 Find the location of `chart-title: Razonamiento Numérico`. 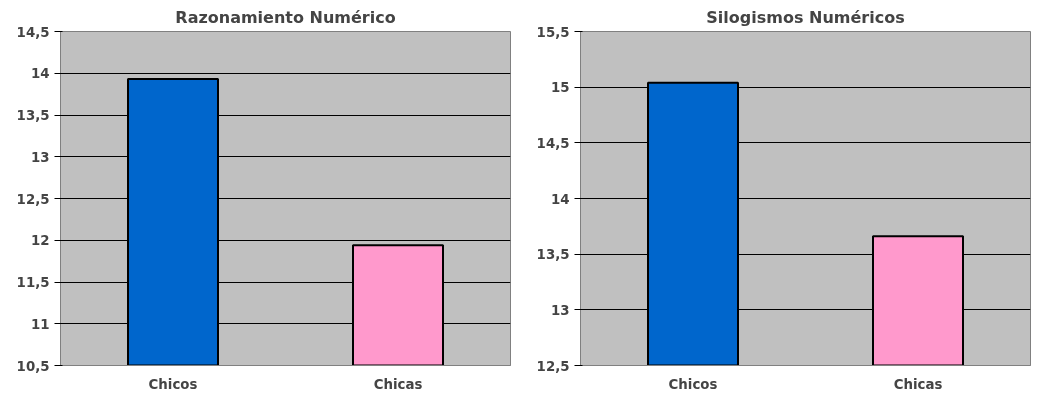

chart-title: Razonamiento Numérico is located at coordinates (285, 17).